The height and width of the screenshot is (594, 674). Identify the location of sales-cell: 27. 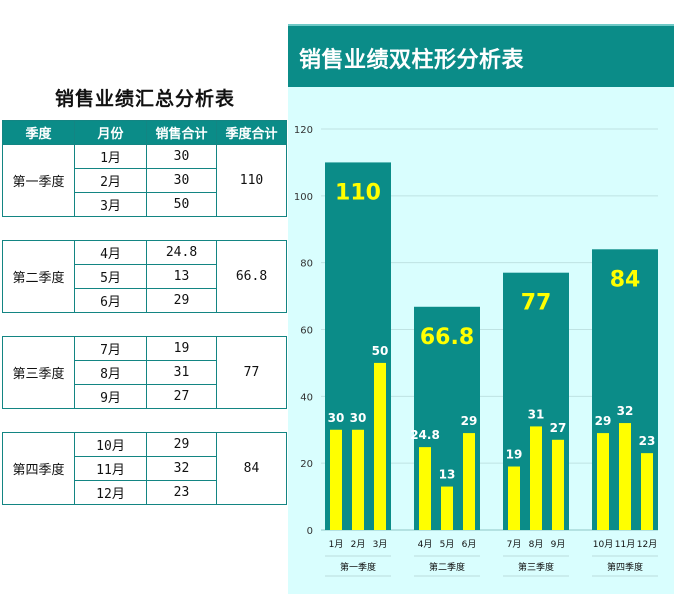
(181, 396).